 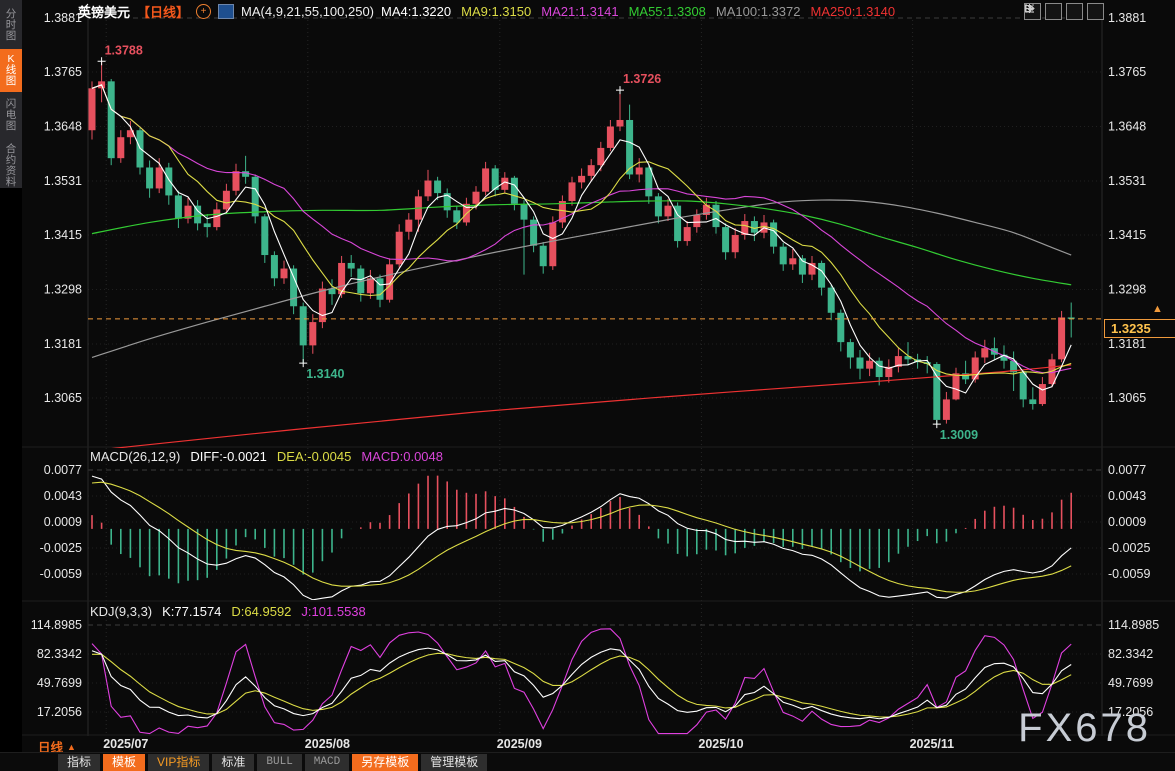 I want to click on price-up-arrow-icon: ▲, so click(x=1157, y=309).